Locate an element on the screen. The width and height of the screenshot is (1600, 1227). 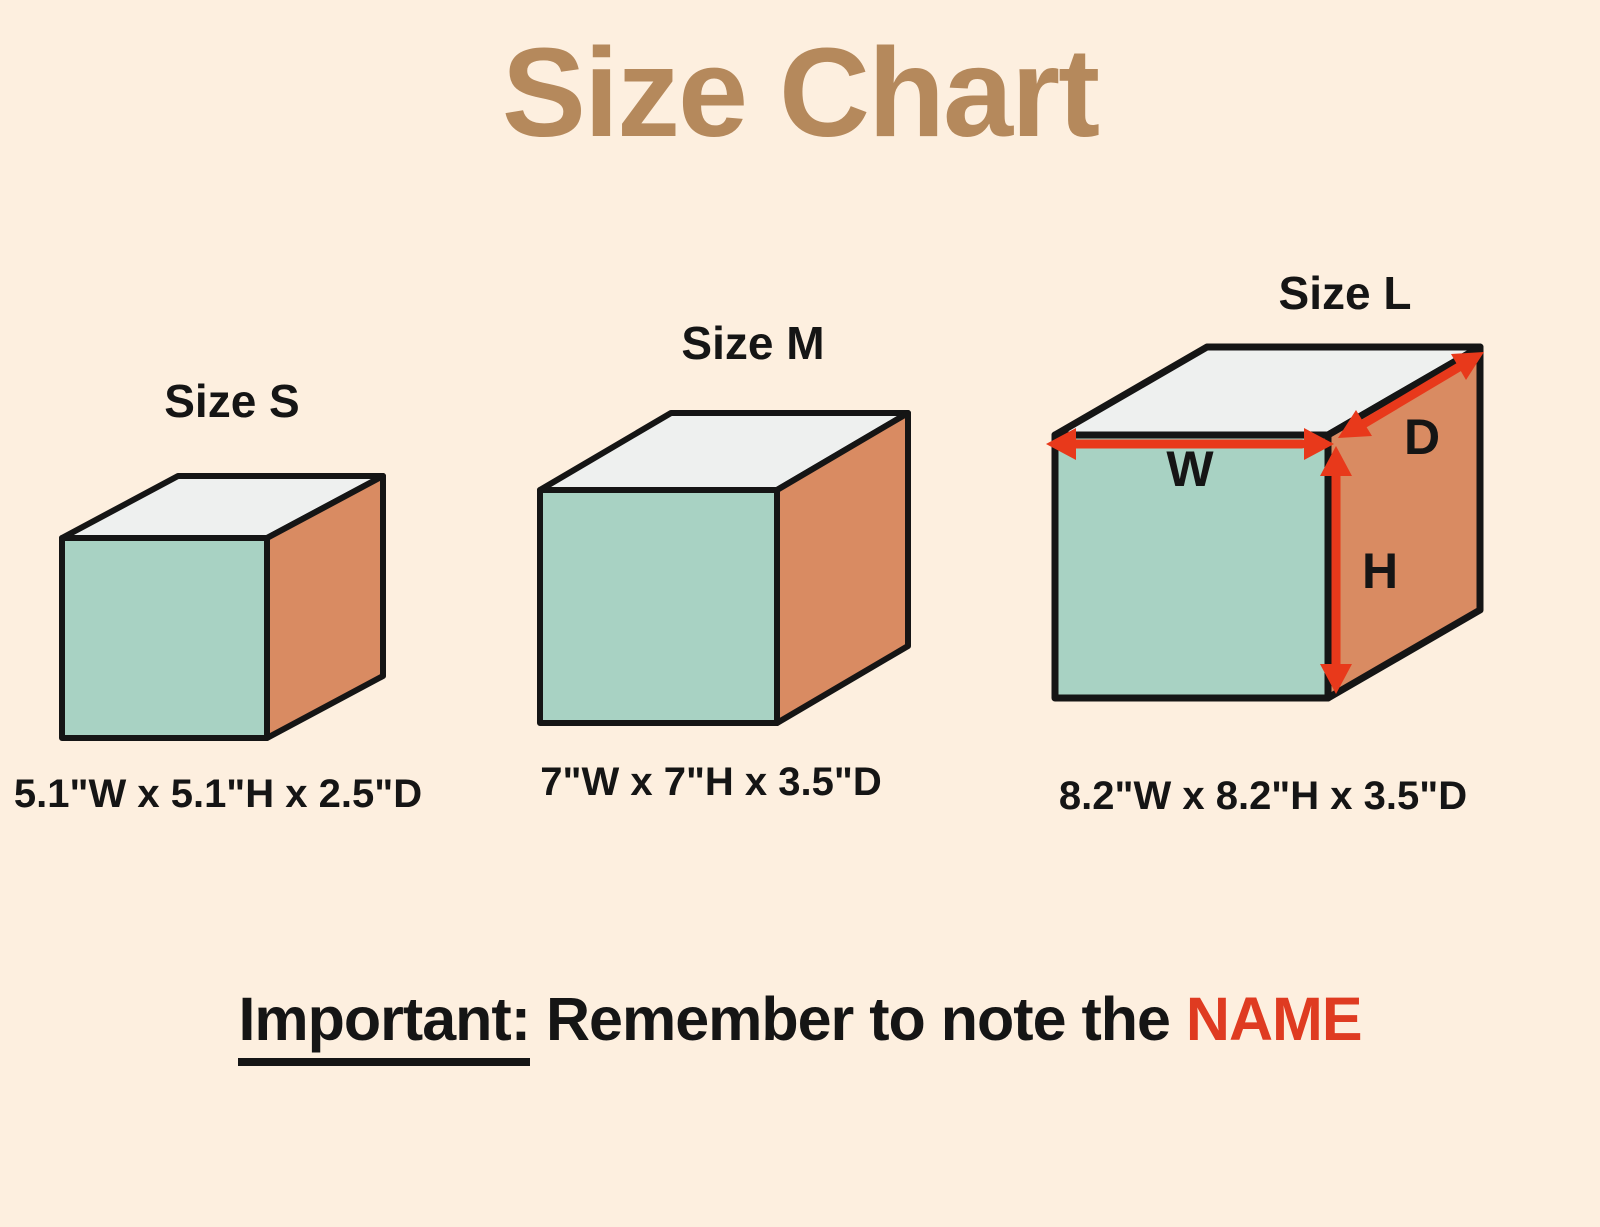
height-arrow-head-top is located at coordinates (1336, 461).